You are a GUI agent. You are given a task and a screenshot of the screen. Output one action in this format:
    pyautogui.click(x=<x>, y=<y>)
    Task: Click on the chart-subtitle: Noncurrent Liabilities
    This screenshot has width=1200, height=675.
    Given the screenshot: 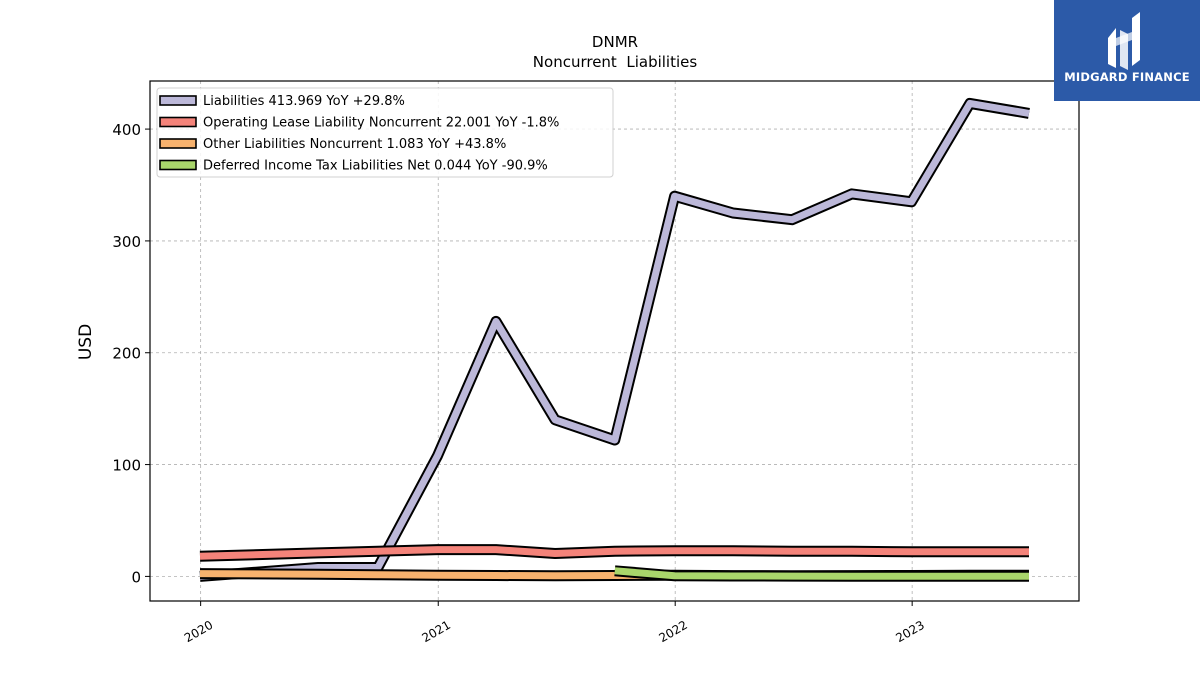 What is the action you would take?
    pyautogui.click(x=615, y=62)
    